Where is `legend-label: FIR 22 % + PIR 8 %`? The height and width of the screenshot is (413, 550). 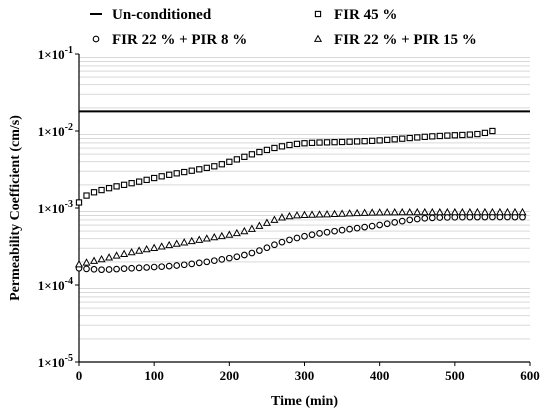 legend-label: FIR 22 % + PIR 8 % is located at coordinates (179, 40).